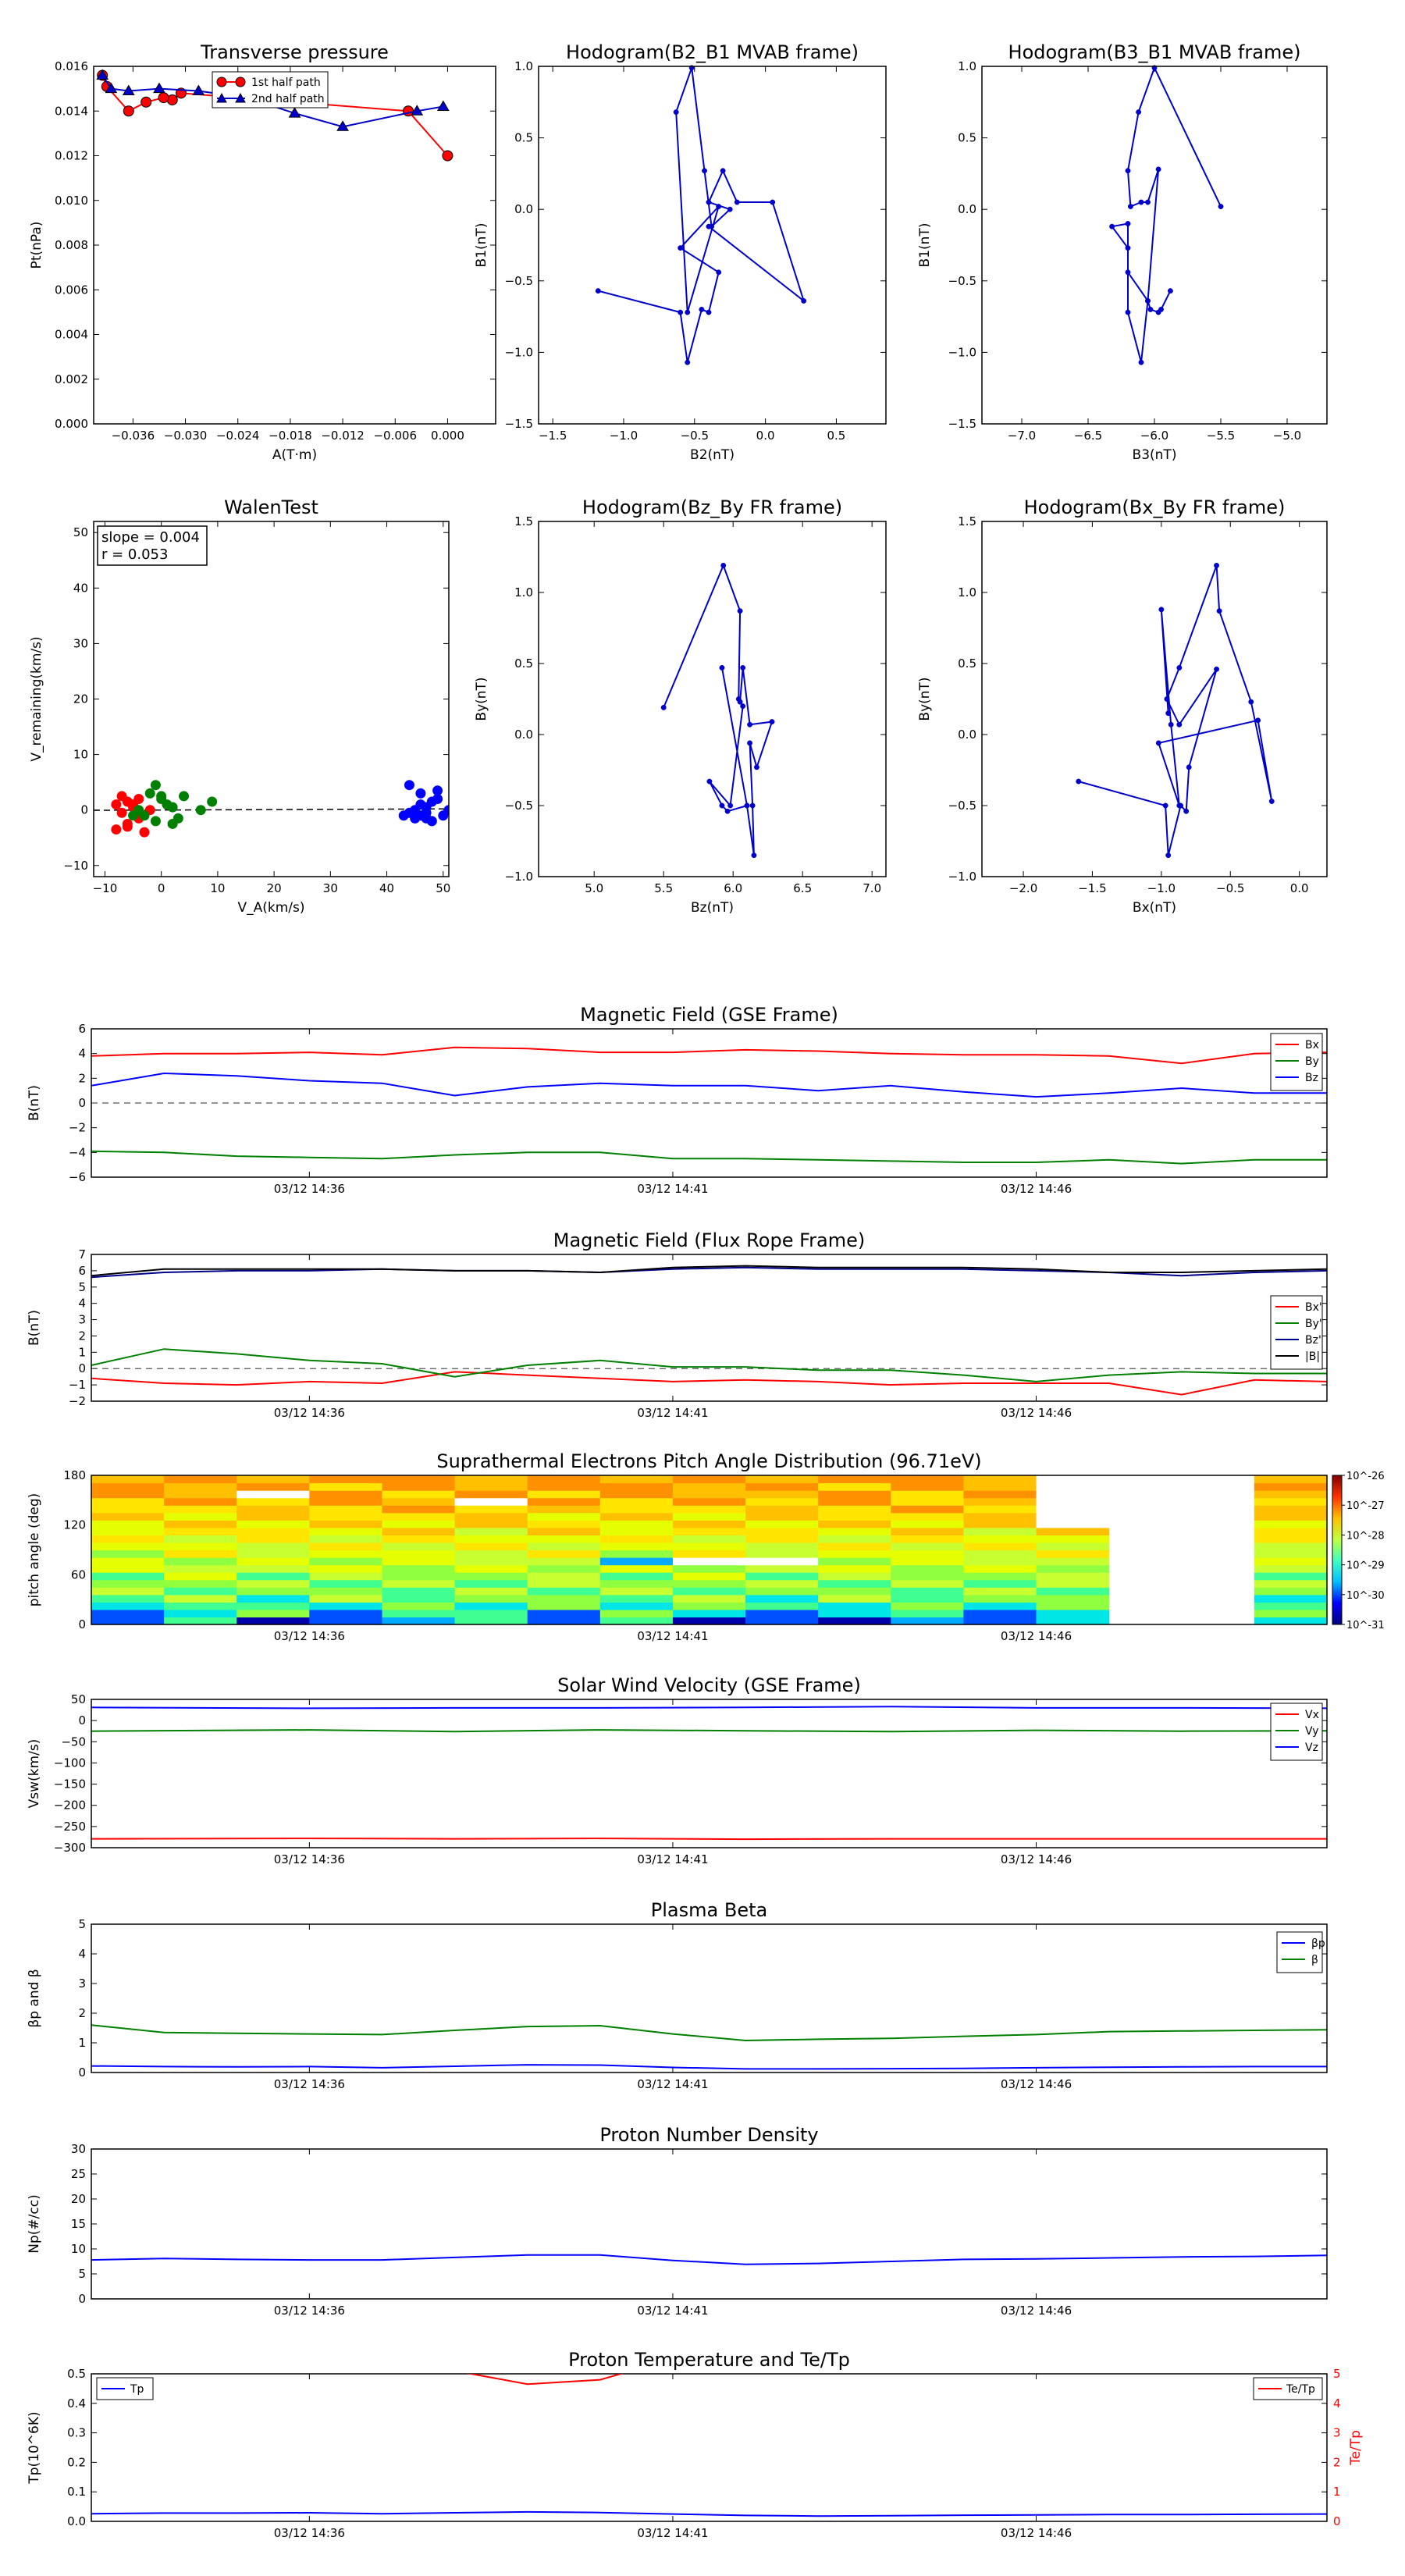 The width and height of the screenshot is (1405, 2576). Describe the element at coordinates (1161, 309) in the screenshot. I see `h2-hodogram-point` at that location.